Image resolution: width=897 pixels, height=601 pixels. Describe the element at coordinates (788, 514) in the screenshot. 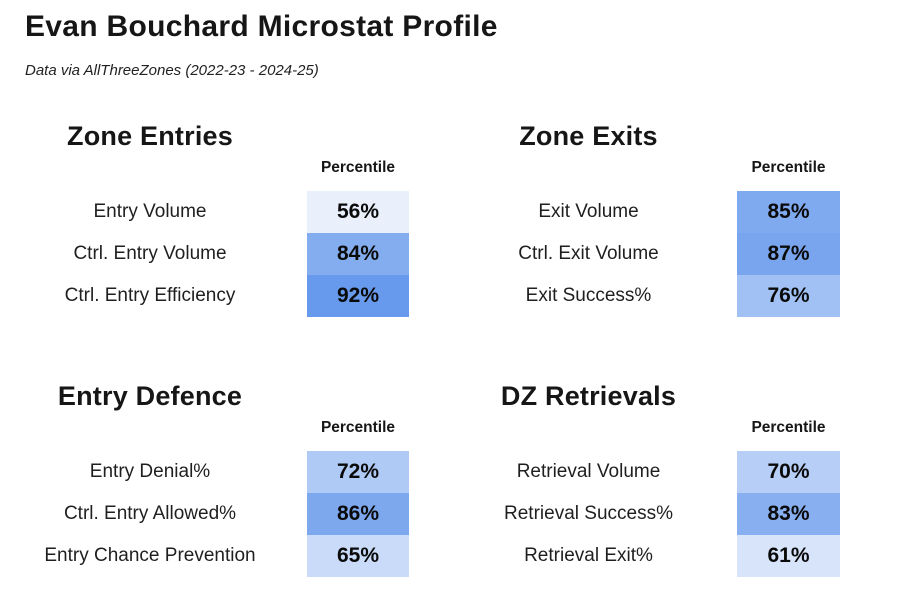

I see `percentile-cell: 83%` at that location.